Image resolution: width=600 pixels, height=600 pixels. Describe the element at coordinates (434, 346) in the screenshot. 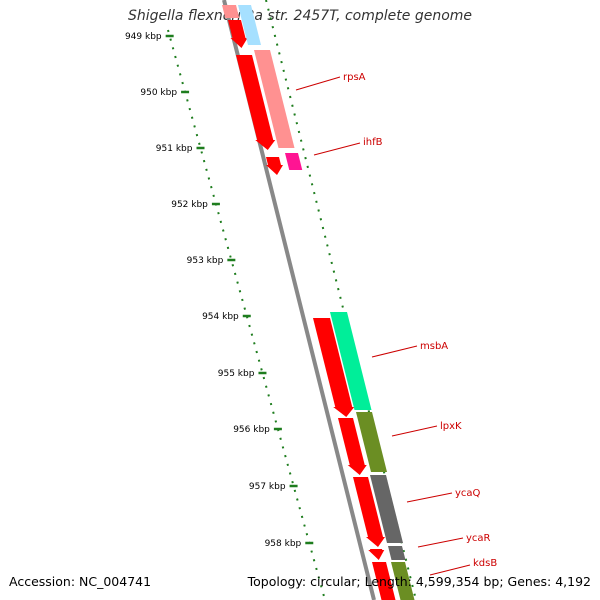

I see `gene-label-msbA: msbA` at that location.